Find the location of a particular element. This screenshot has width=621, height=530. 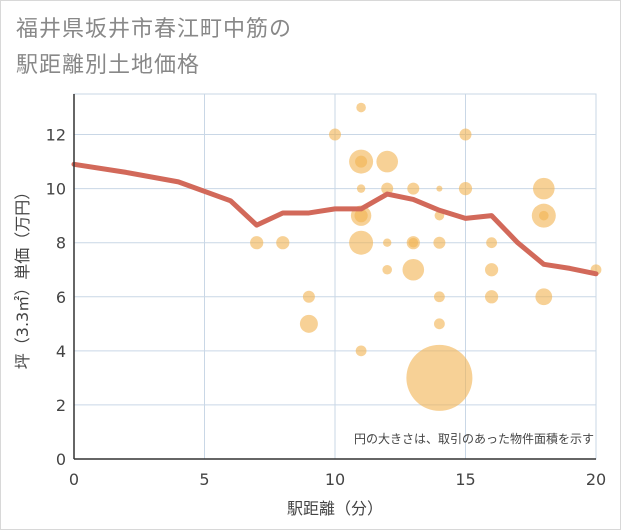

size-note: 円の大きさは、取引のあった物件面積を示す is located at coordinates (474, 438).